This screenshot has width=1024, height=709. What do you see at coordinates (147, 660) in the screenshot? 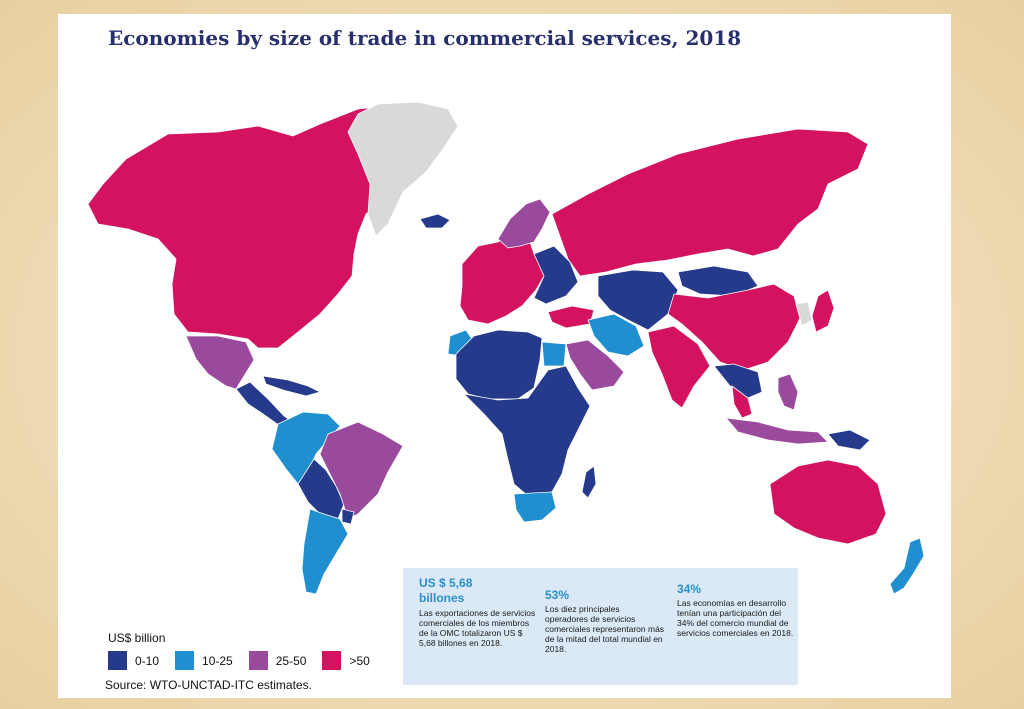
I see `legend-label: 0-10` at bounding box center [147, 660].